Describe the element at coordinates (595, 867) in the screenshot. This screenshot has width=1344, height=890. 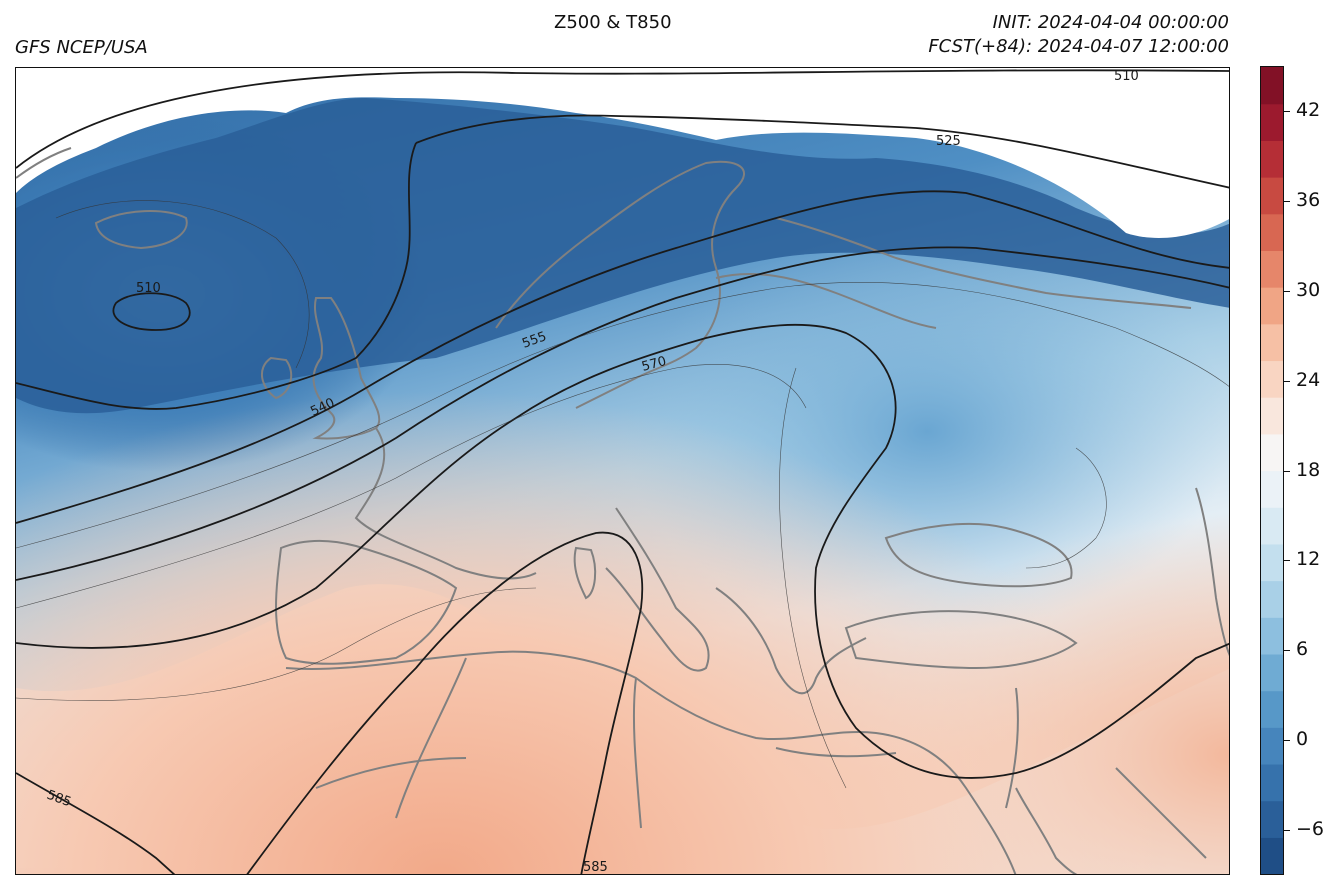
I see `contour-label: 585` at that location.